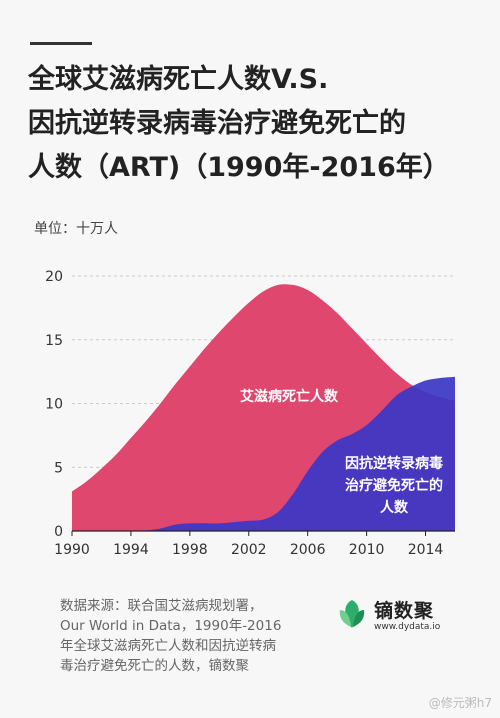 Image resolution: width=500 pixels, height=718 pixels. Describe the element at coordinates (54, 341) in the screenshot. I see `y-tick-label: 15` at that location.